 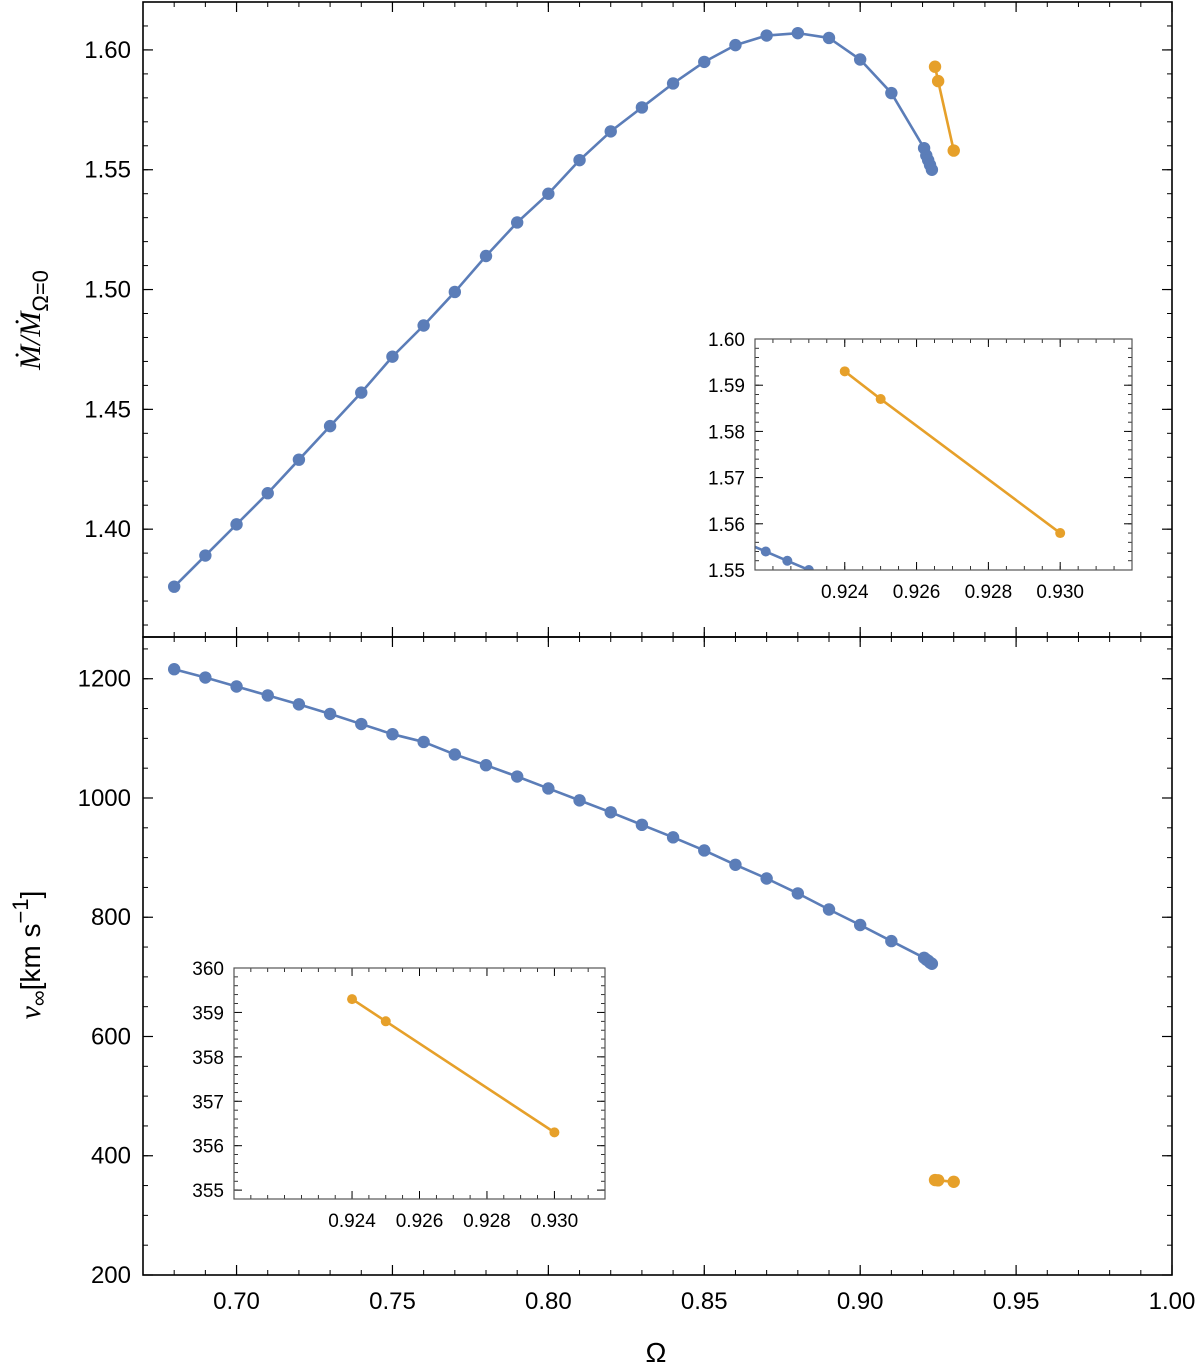 I want to click on top-inset-y-tick-label: 1.60, so click(x=726, y=340).